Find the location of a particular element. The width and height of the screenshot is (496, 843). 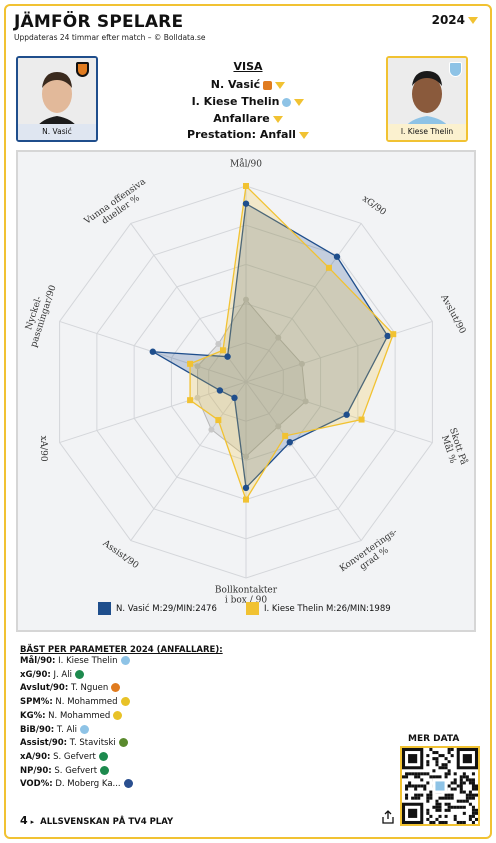

position-selector: Anfallare is located at coordinates (248, 118).